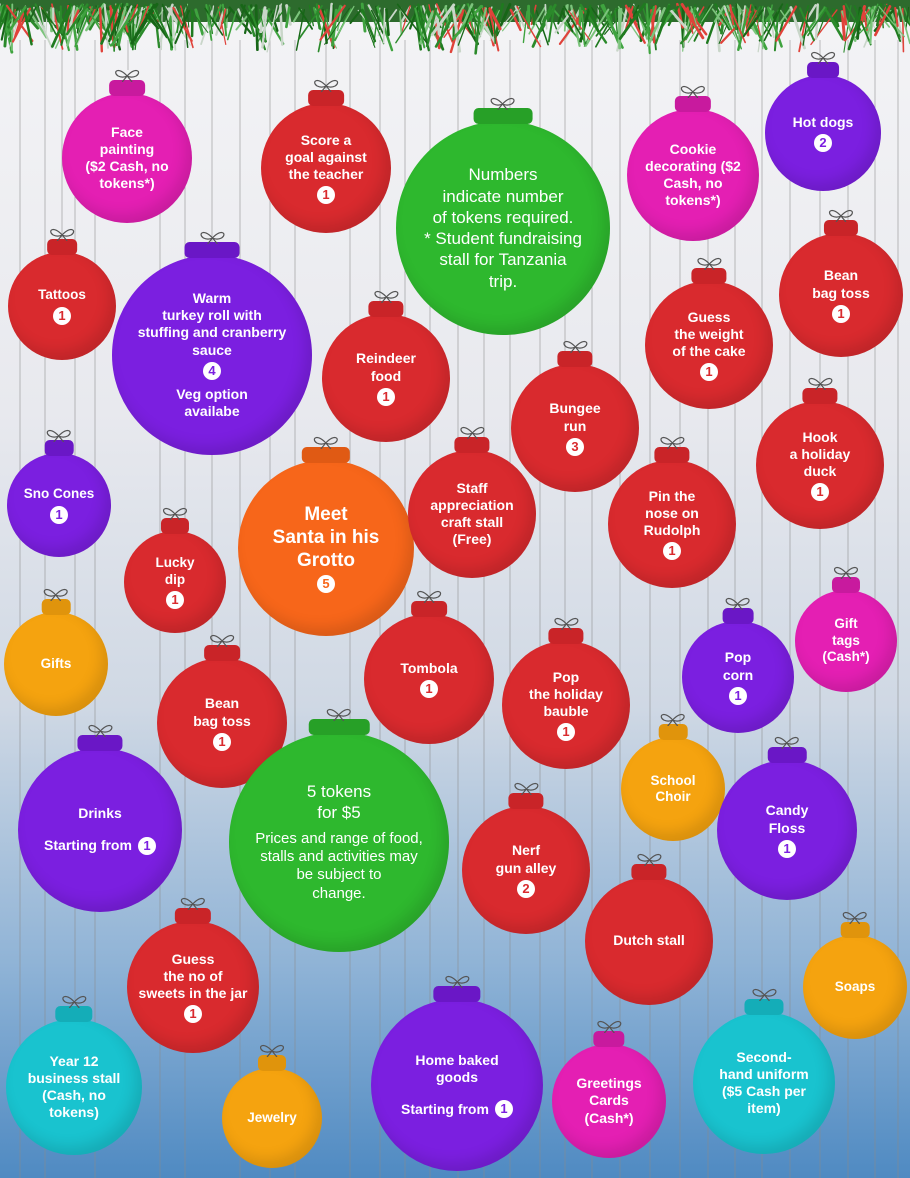 The image size is (910, 1178). I want to click on ornament-santa: Meet Santa in his Grotto 5, so click(326, 536).